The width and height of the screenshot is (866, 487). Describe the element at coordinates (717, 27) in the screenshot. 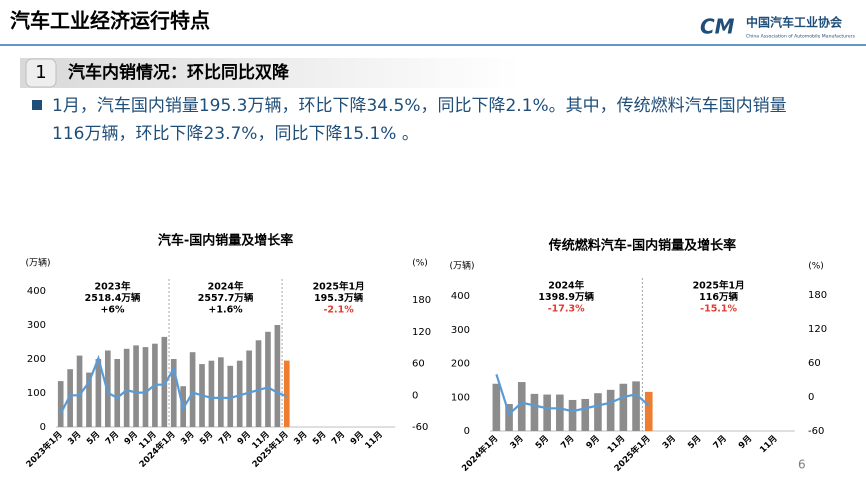

I see `logo-mark: CM` at that location.